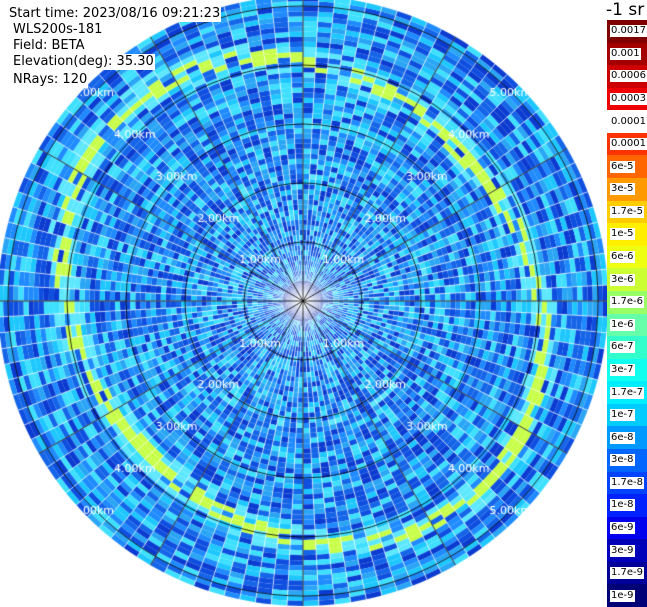  I want to click on colorbar-tick-label: 1e-6, so click(622, 324).